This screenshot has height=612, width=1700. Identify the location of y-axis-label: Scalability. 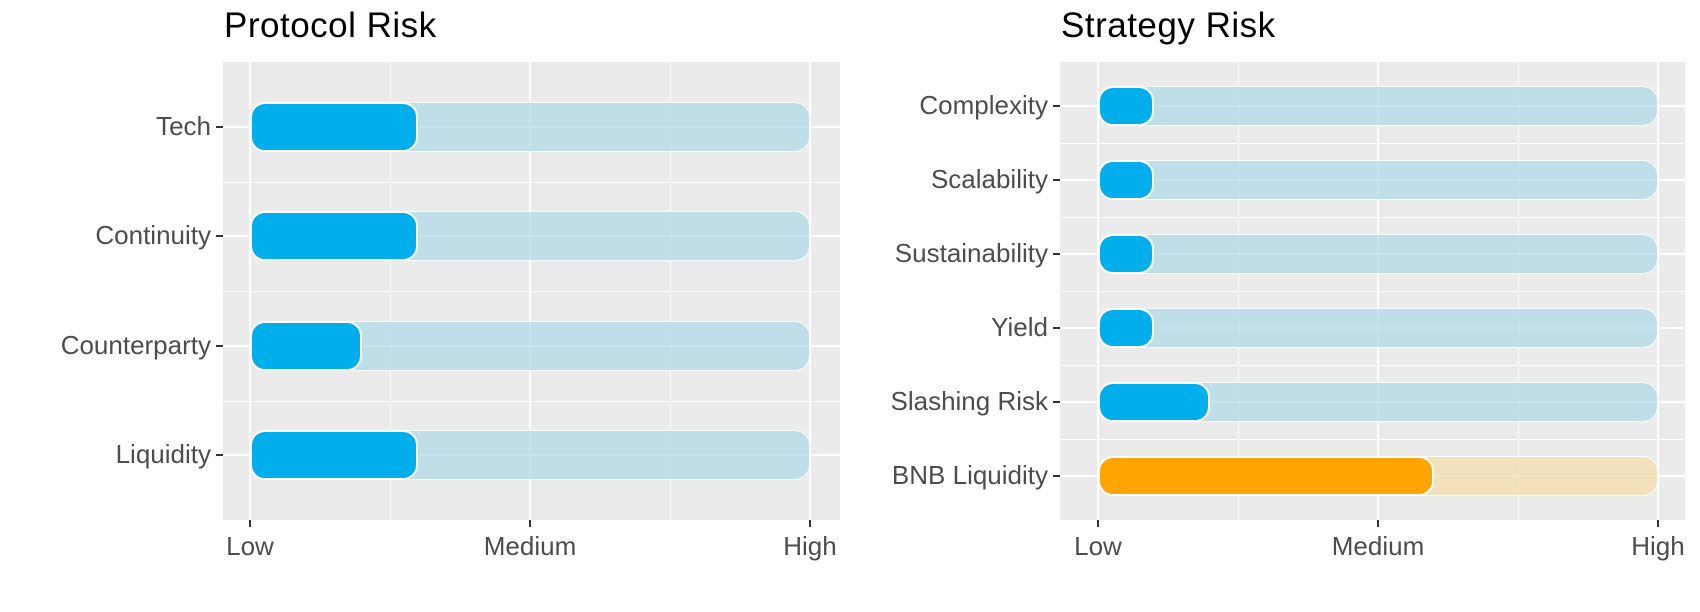
(989, 179).